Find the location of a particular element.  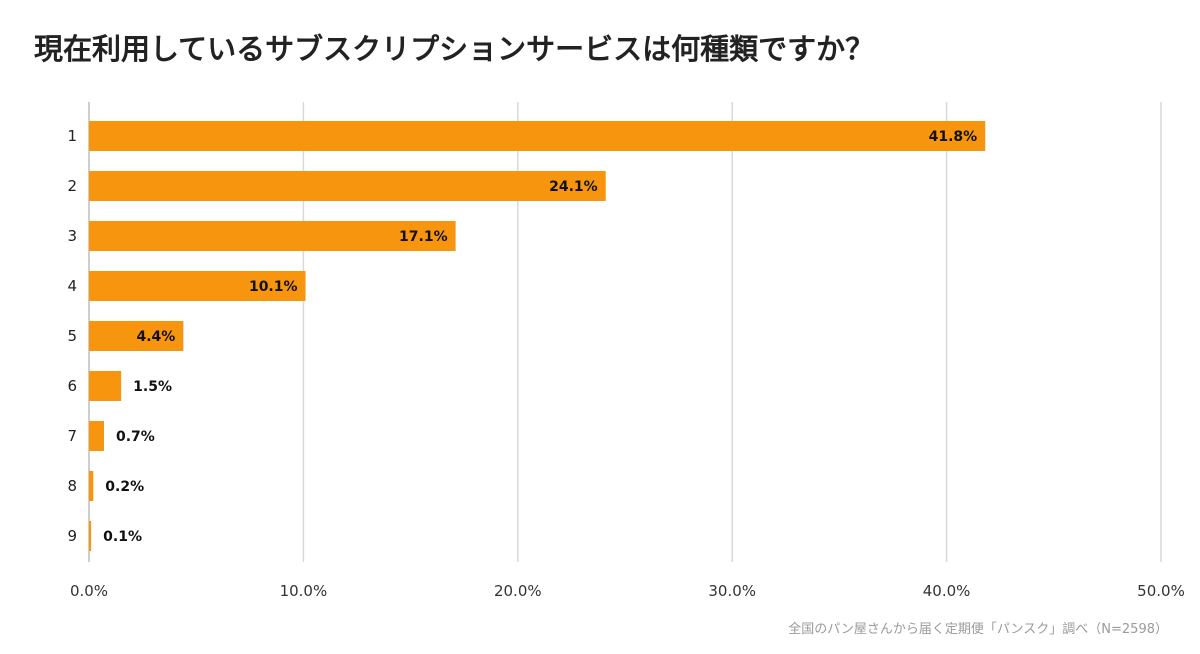

source-note: 全国のパン屋さんから届く定期便「パンスク」調べ（N=2598） is located at coordinates (978, 629).